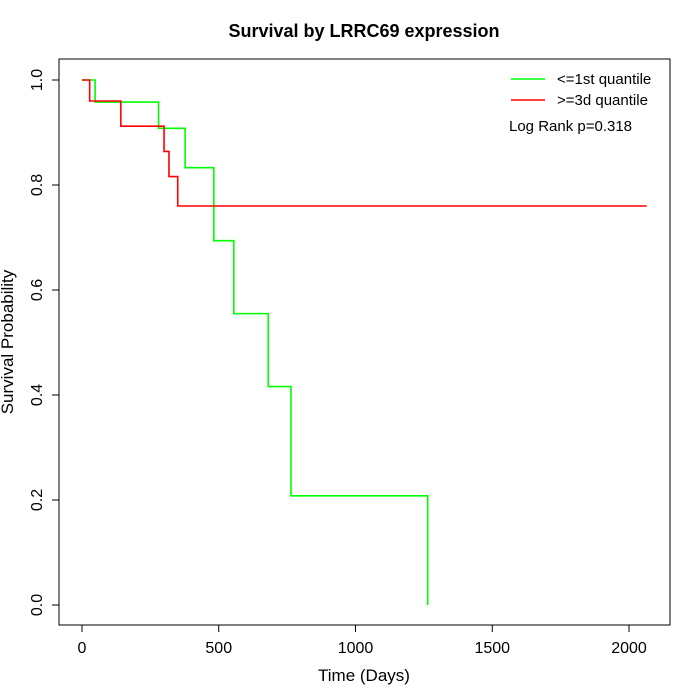 The height and width of the screenshot is (700, 700). What do you see at coordinates (581, 90) in the screenshot?
I see `legend: <=1st quantile >=3d quantile` at bounding box center [581, 90].